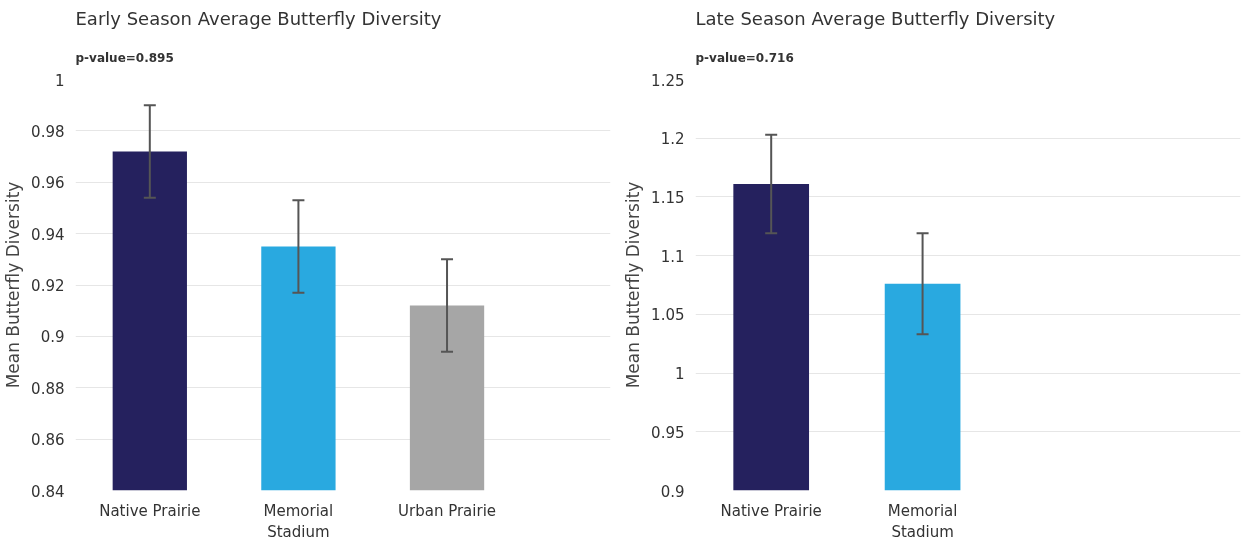 The height and width of the screenshot is (552, 1258). I want to click on y-tick-label: 1.2, so click(672, 139).